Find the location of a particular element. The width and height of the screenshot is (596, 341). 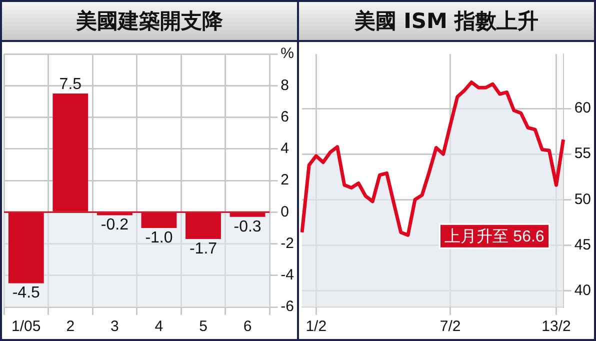

y-tick-label: -6 is located at coordinates (287, 307).